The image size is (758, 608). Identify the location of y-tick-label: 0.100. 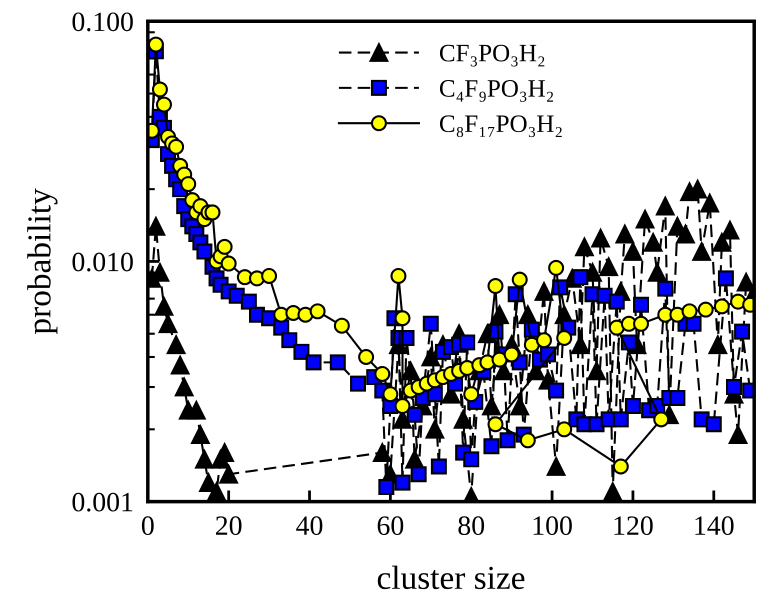
(102, 22).